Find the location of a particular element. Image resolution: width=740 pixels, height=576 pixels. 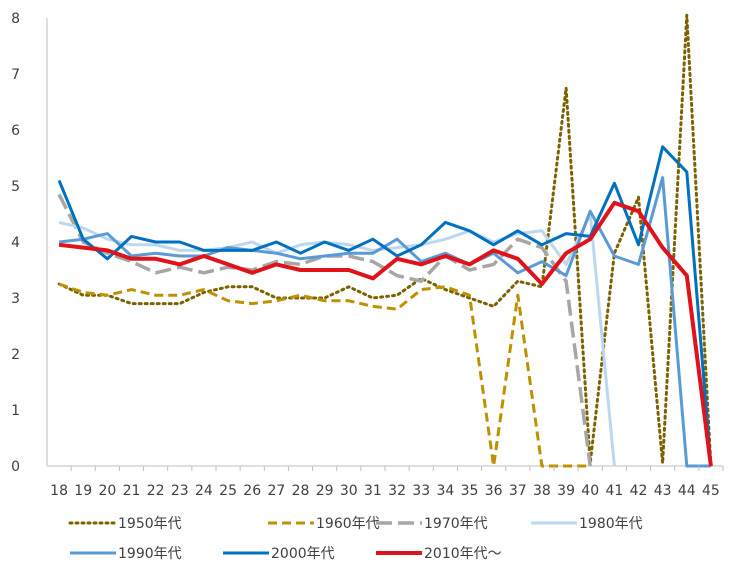

x-tick-label: 43 is located at coordinates (663, 491).